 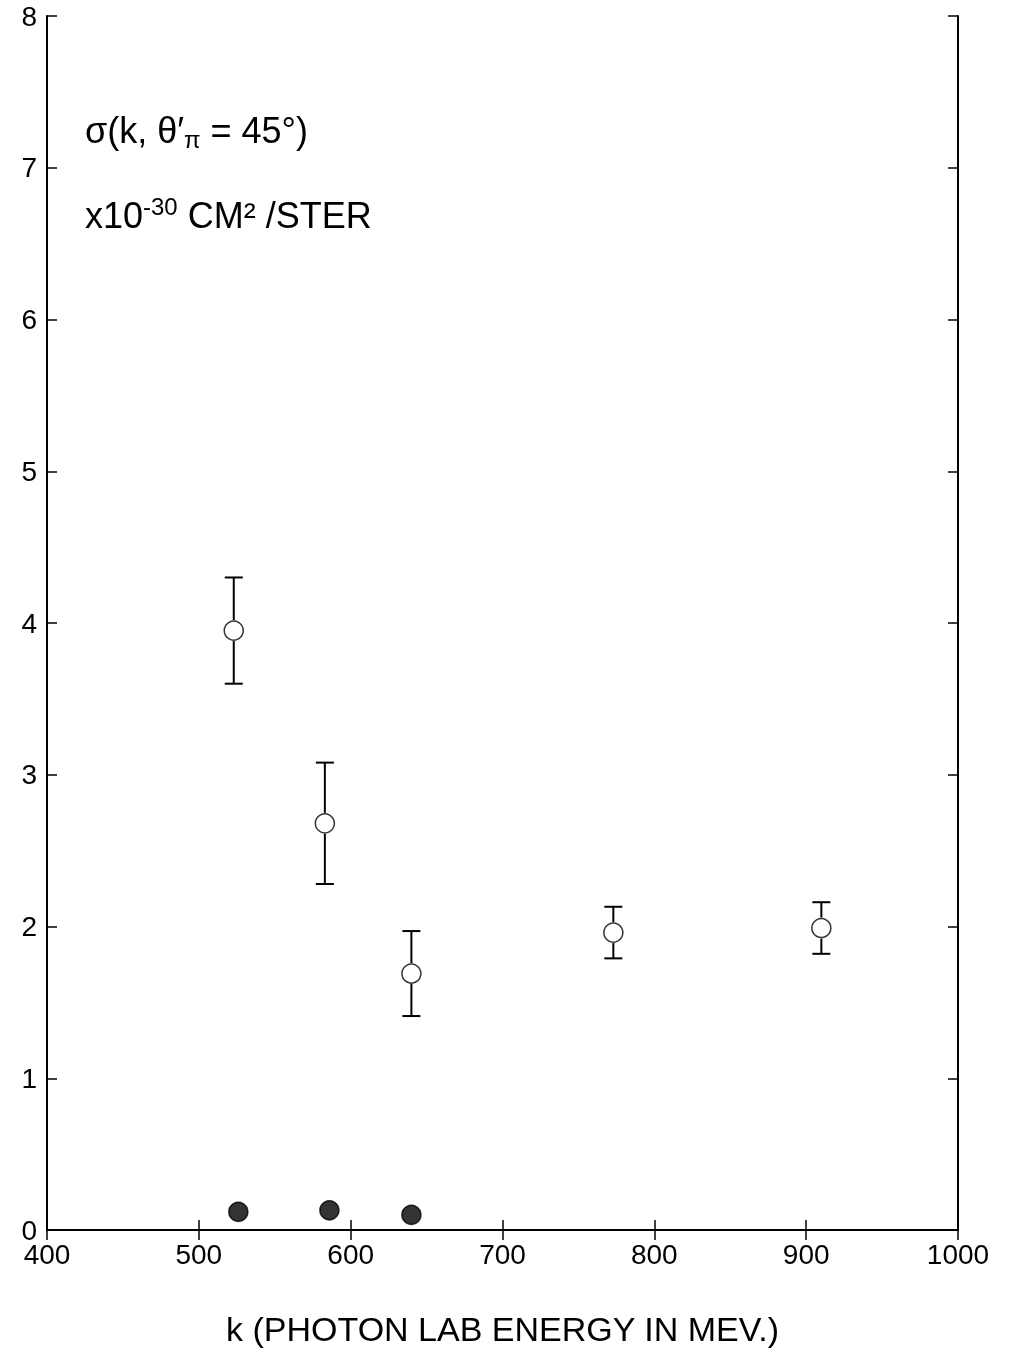 What do you see at coordinates (29, 1230) in the screenshot?
I see `y-tick-label: 0` at bounding box center [29, 1230].